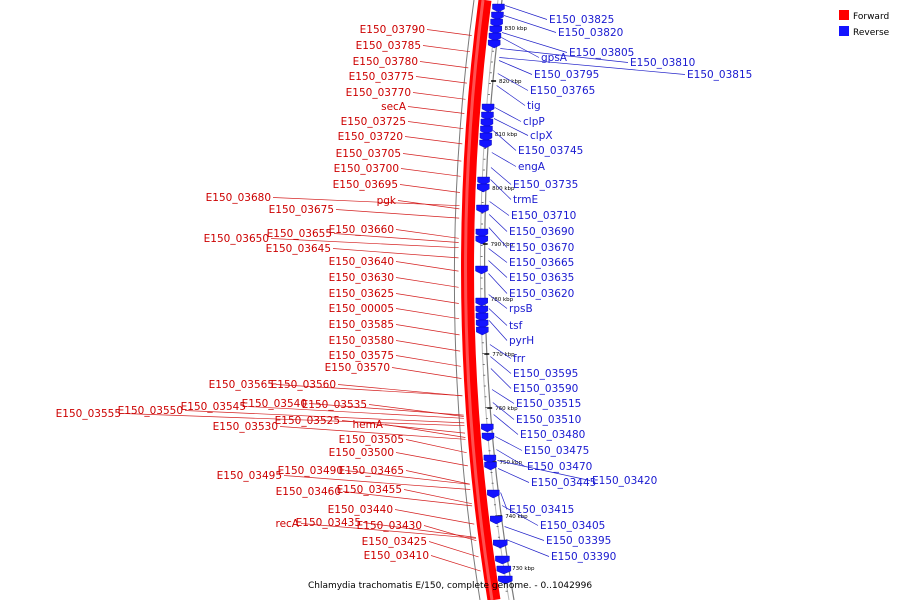 This screenshot has width=900, height=600. I want to click on reverse-gene-label: E150_03405, so click(572, 526).